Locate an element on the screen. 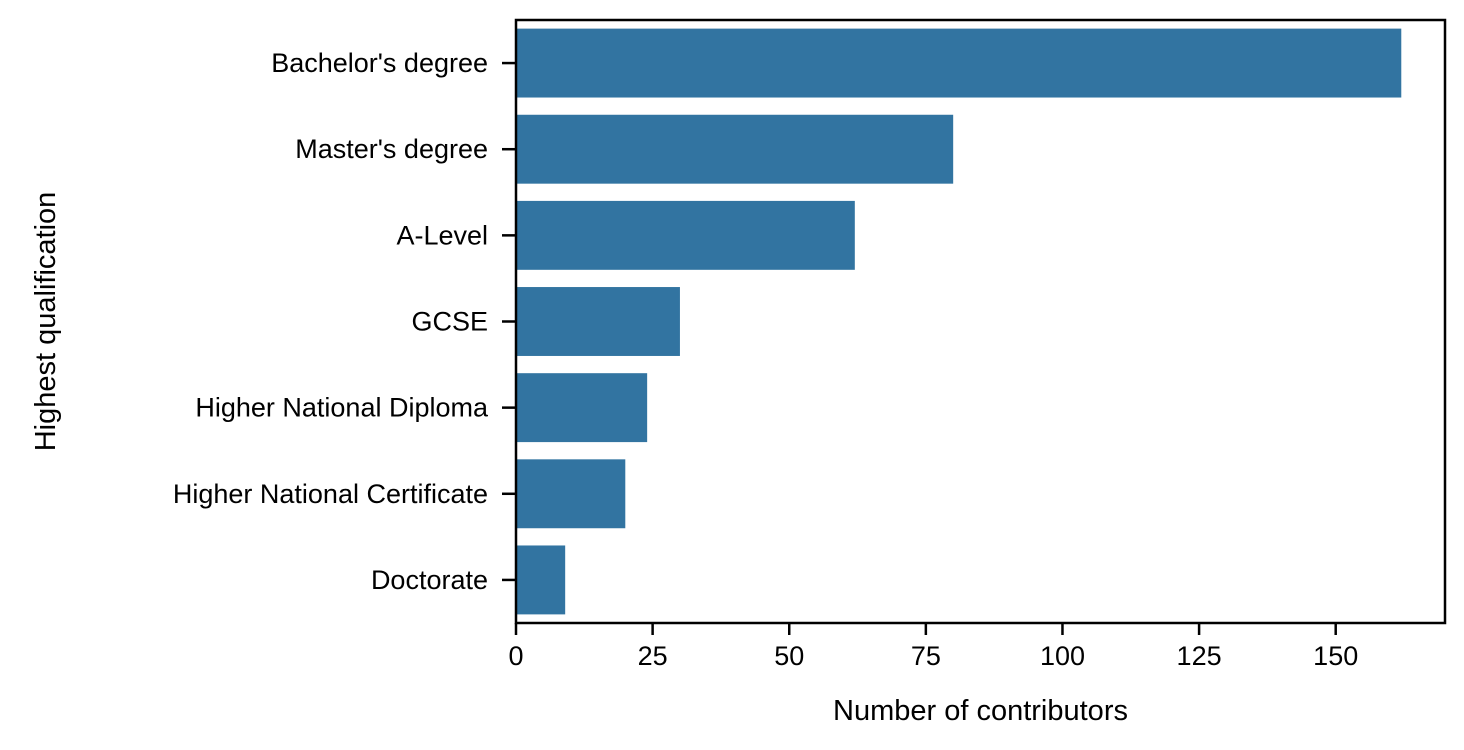 The width and height of the screenshot is (1464, 750). y-tick-label: A-Level is located at coordinates (442, 235).